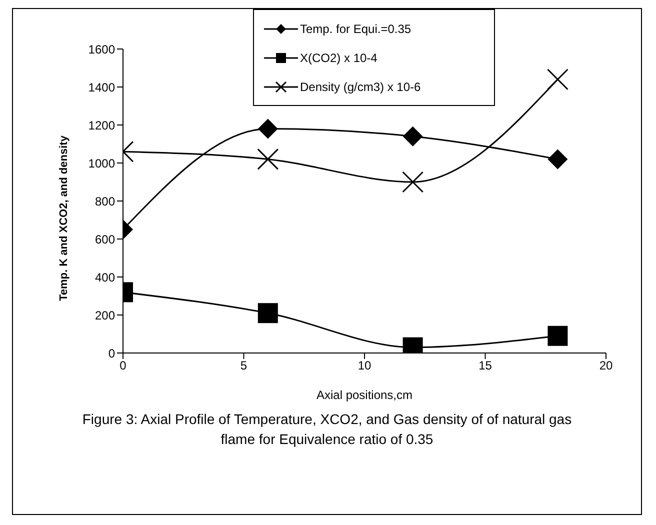 The width and height of the screenshot is (656, 525). I want to click on x-axis-title: Axial positions,cm, so click(364, 395).